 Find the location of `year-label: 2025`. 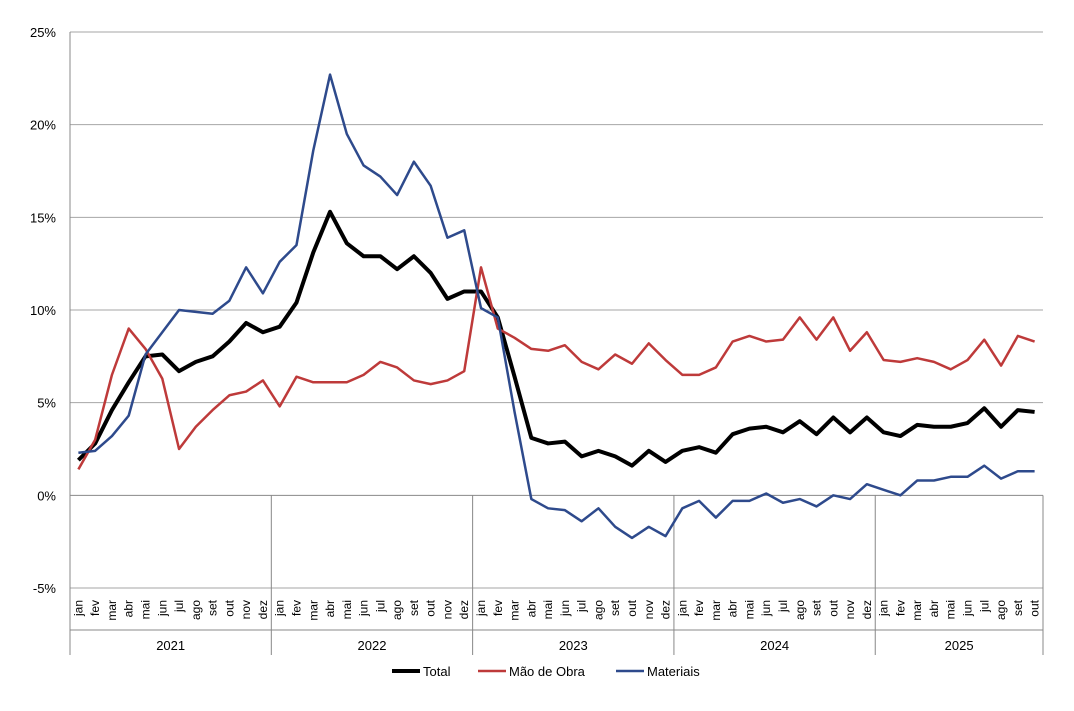

year-label: 2025 is located at coordinates (959, 645).